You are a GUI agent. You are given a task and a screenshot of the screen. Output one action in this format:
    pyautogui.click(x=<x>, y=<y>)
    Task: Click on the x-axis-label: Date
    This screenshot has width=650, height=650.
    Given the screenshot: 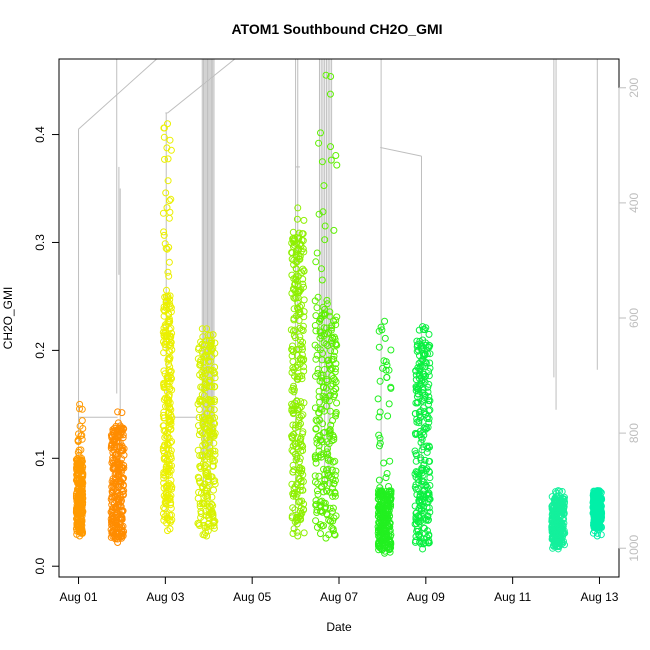 What is the action you would take?
    pyautogui.click(x=339, y=627)
    